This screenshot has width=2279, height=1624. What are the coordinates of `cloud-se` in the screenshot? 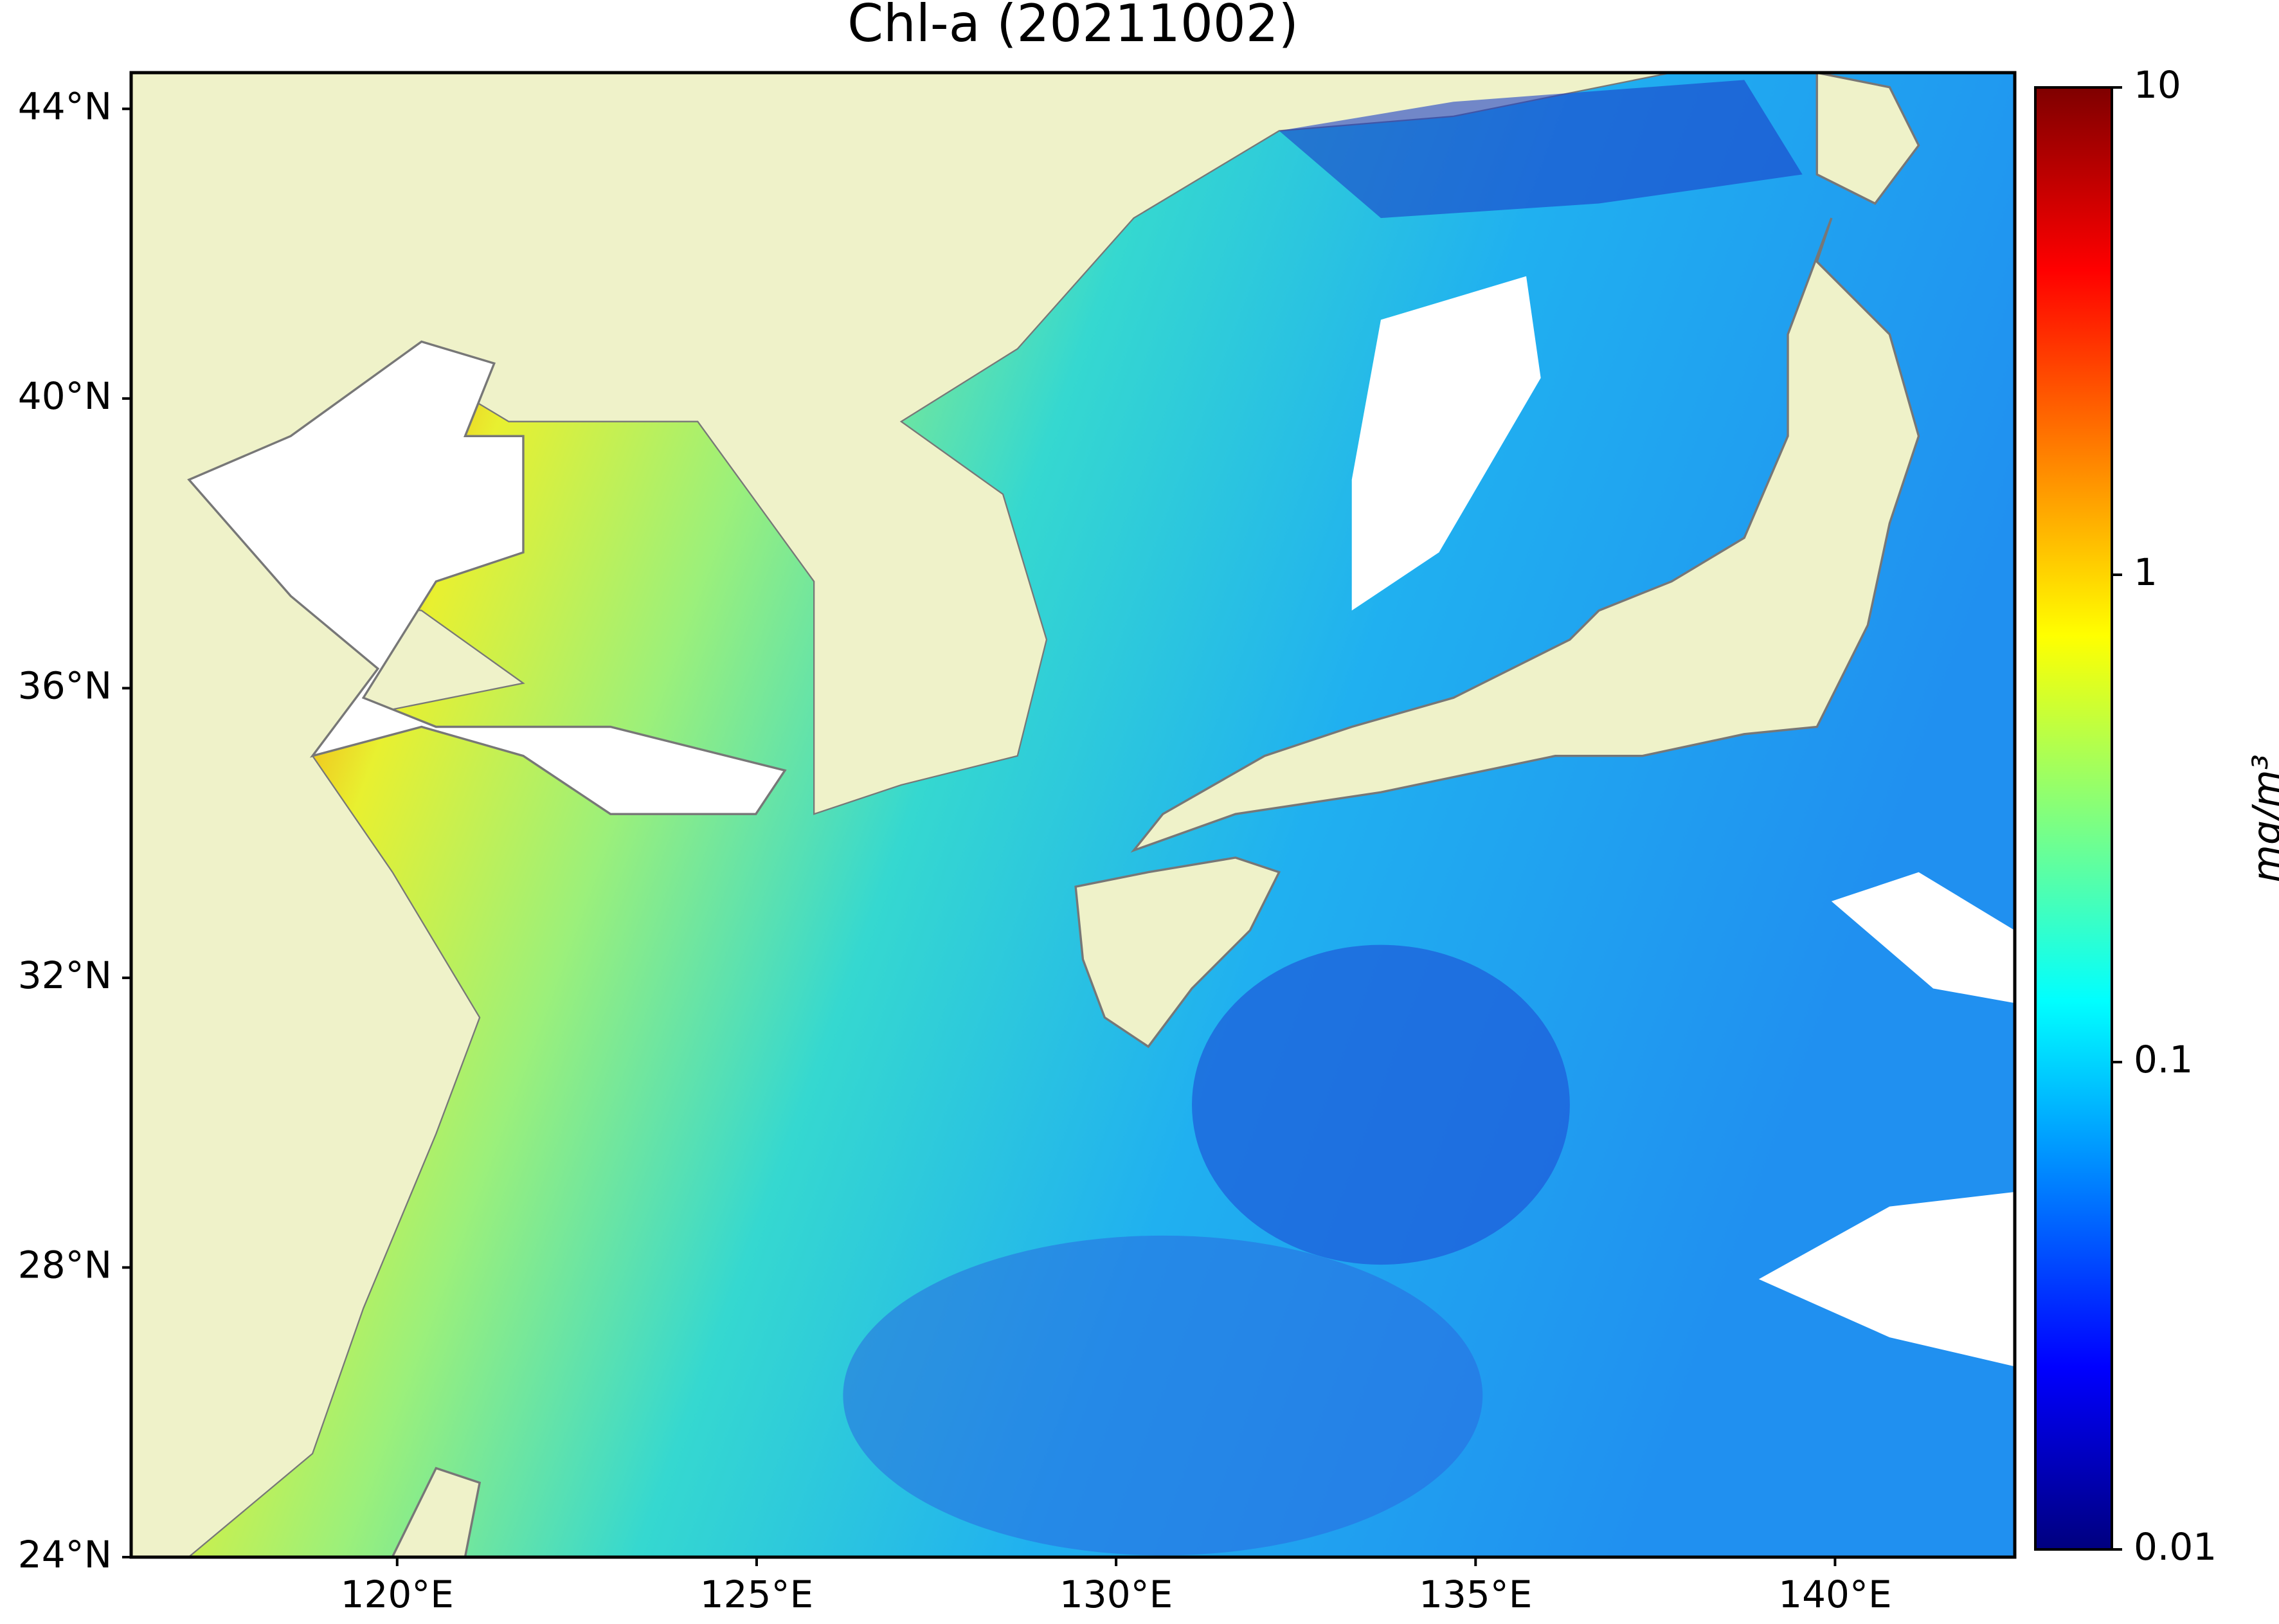 It's located at (1886, 1279).